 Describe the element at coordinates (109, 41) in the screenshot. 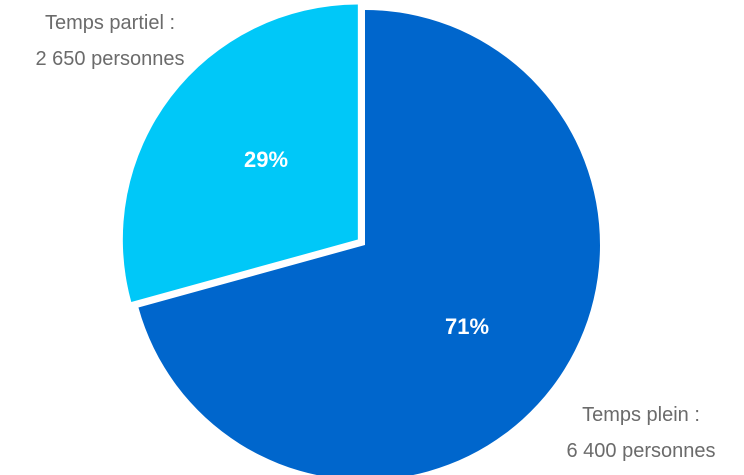

I see `category-label-temps-partiel: Temps partiel : 2 650 personnes` at that location.